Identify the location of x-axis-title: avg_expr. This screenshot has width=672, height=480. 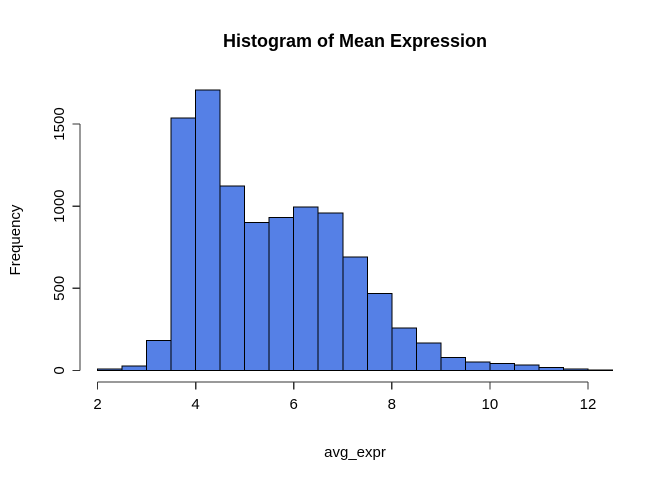
(355, 452).